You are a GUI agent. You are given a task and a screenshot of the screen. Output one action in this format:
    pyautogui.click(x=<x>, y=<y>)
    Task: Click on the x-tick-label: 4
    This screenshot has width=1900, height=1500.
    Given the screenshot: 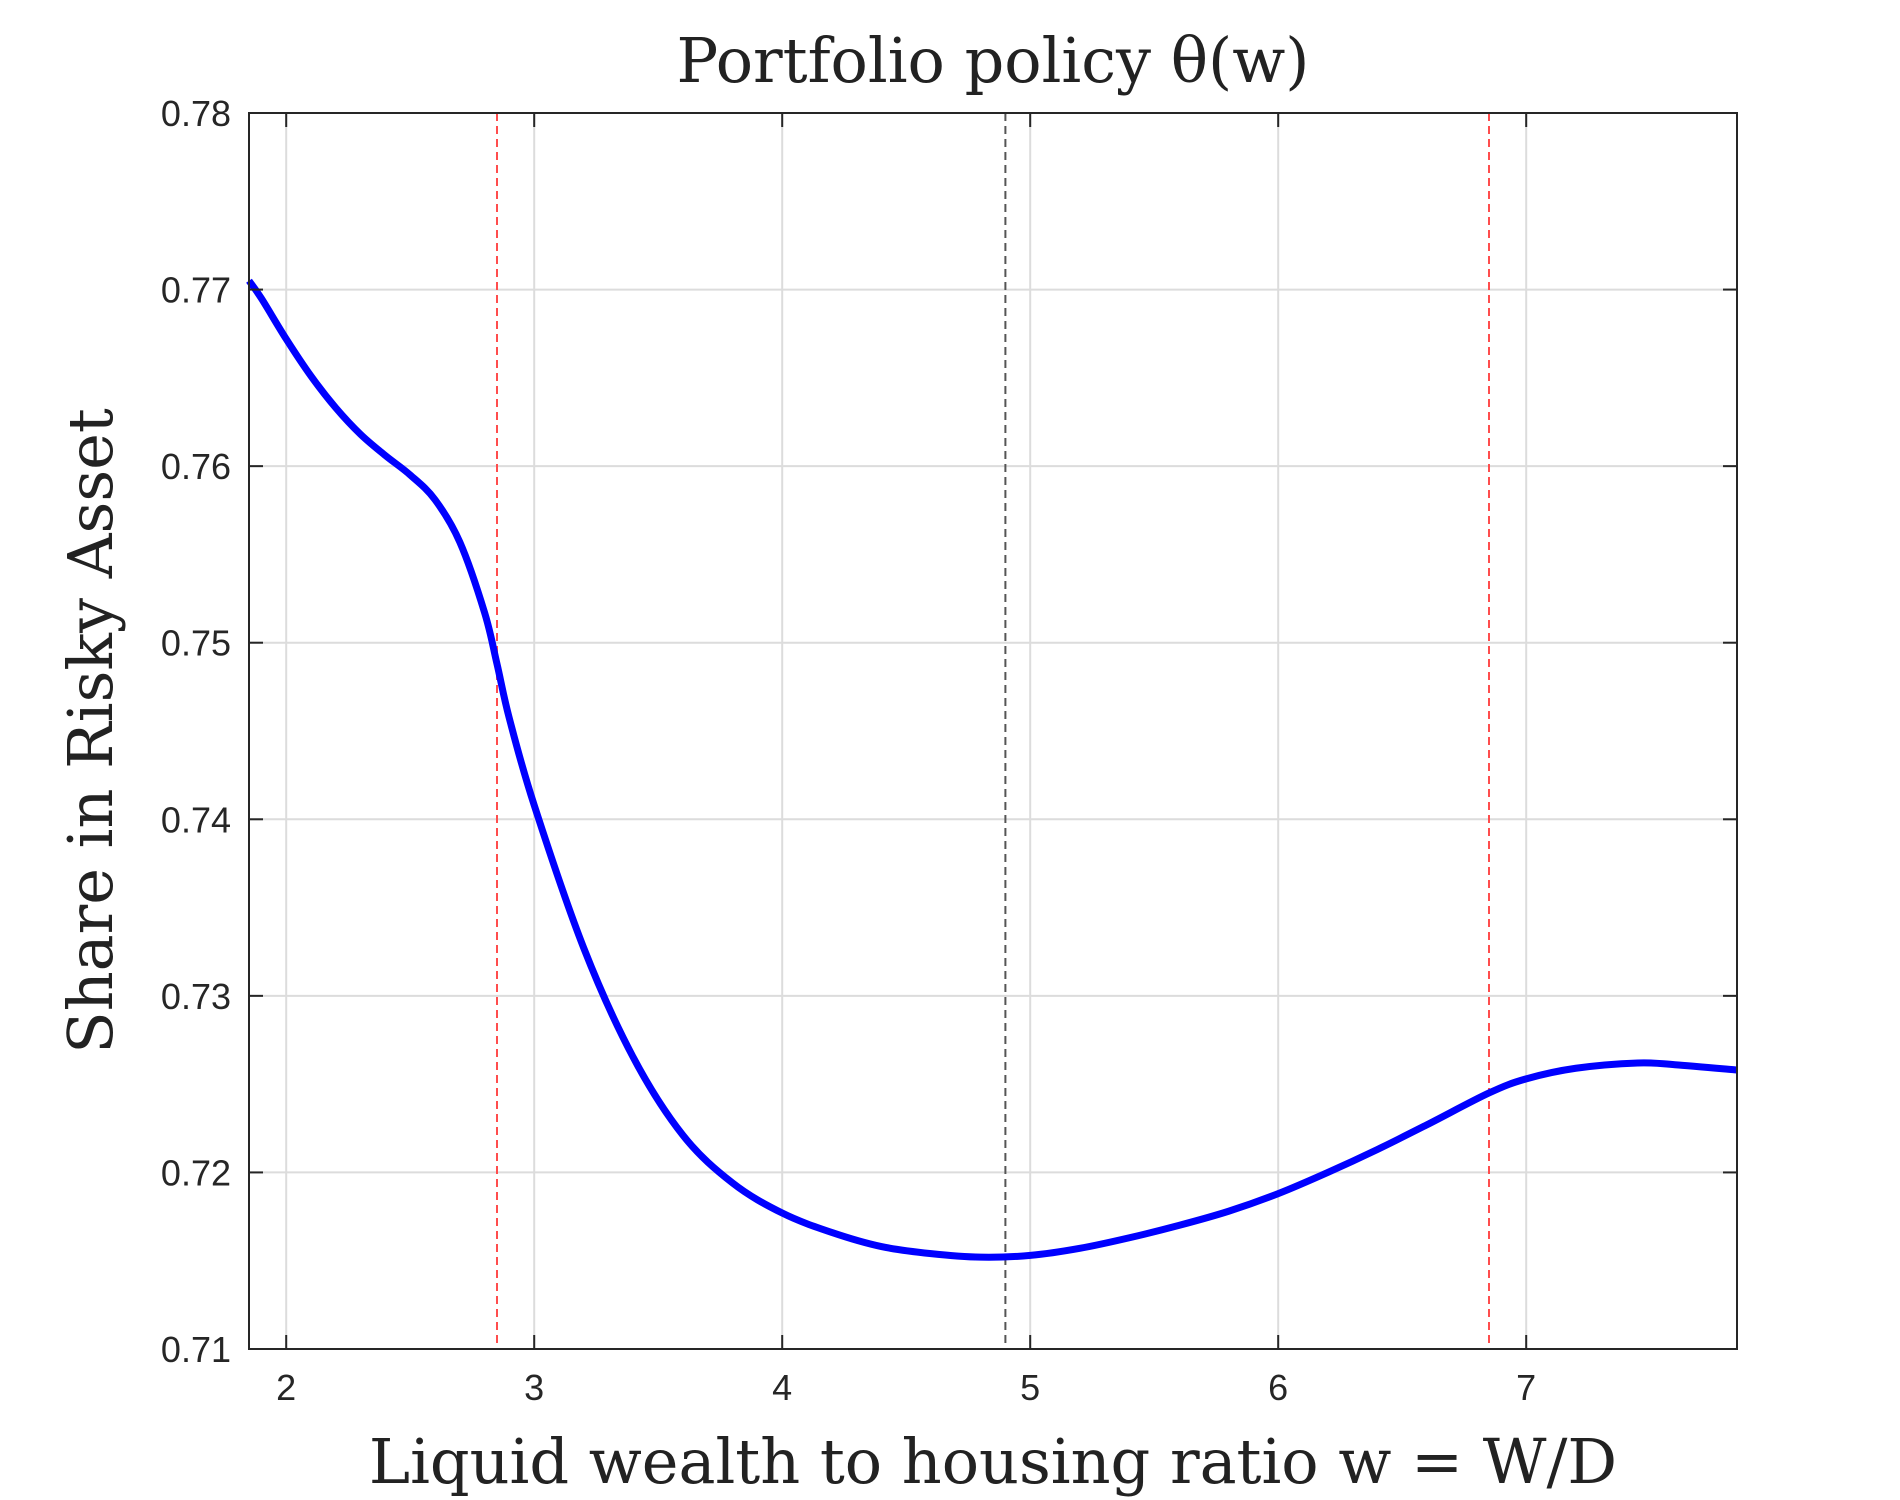 What is the action you would take?
    pyautogui.click(x=782, y=1387)
    